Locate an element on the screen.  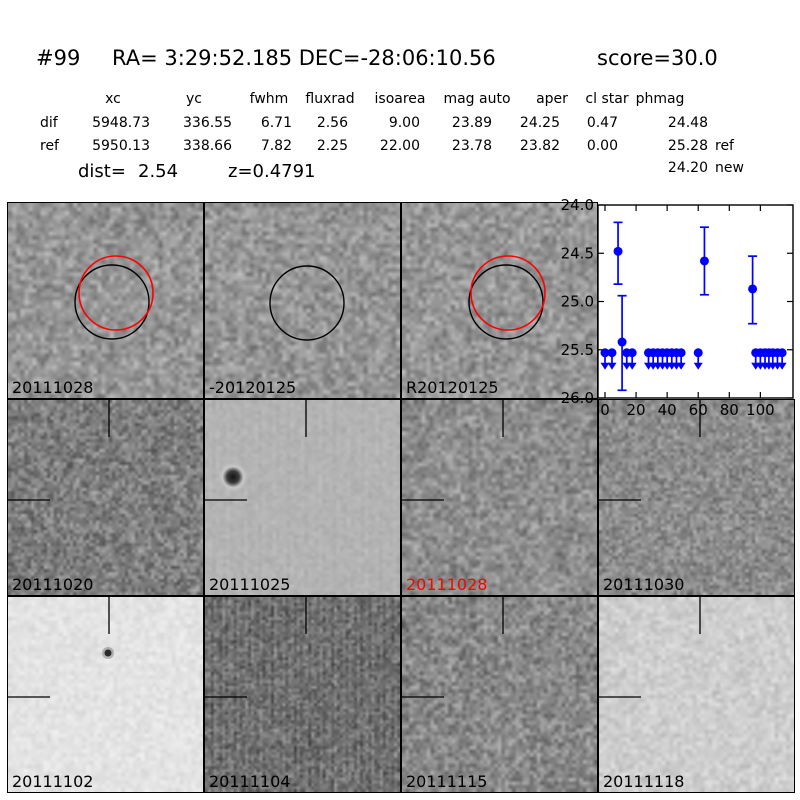
lightcurve-plot-cell is located at coordinates (696, 300).